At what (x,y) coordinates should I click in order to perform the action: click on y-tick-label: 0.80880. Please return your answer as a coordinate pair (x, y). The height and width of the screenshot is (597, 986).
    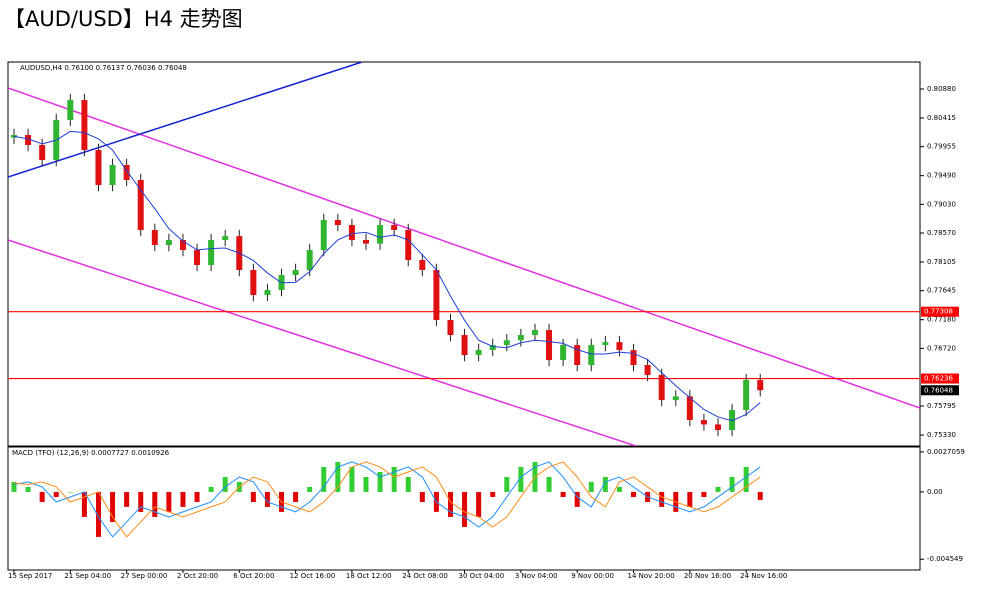
    Looking at the image, I should click on (941, 89).